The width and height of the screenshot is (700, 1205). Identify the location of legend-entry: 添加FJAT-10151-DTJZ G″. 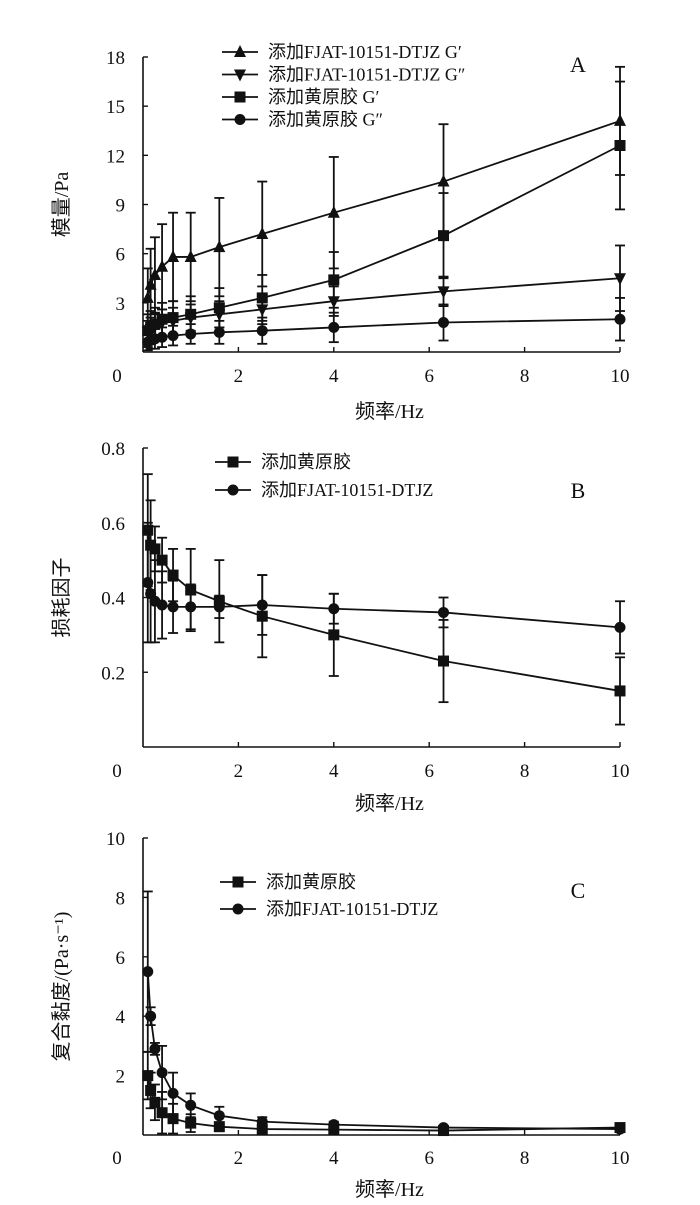
(343, 75).